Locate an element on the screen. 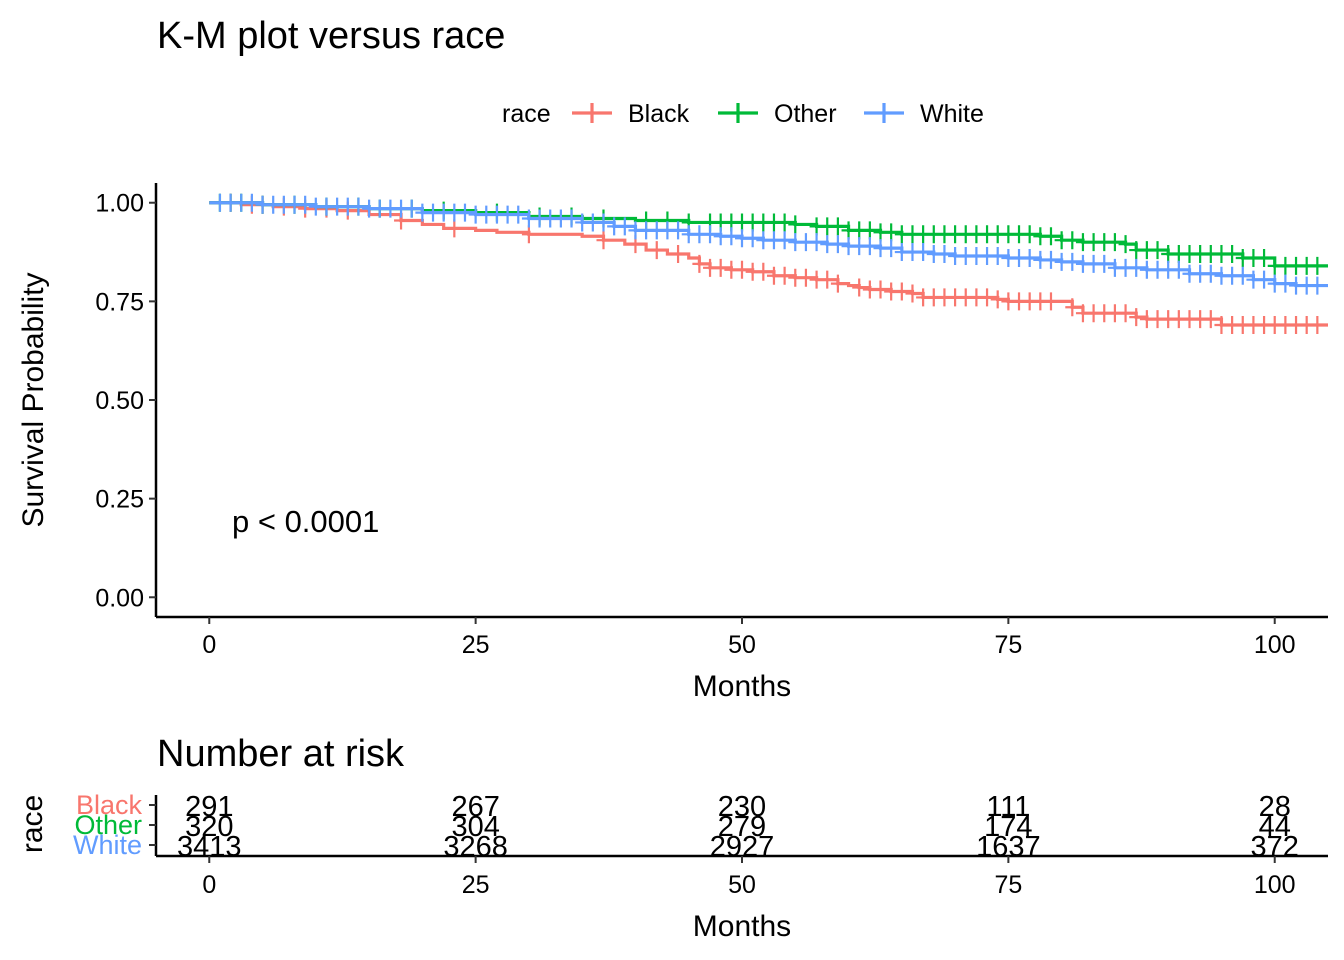 This screenshot has width=1344, height=960. y-axis-label: Survival Probability is located at coordinates (33, 399).